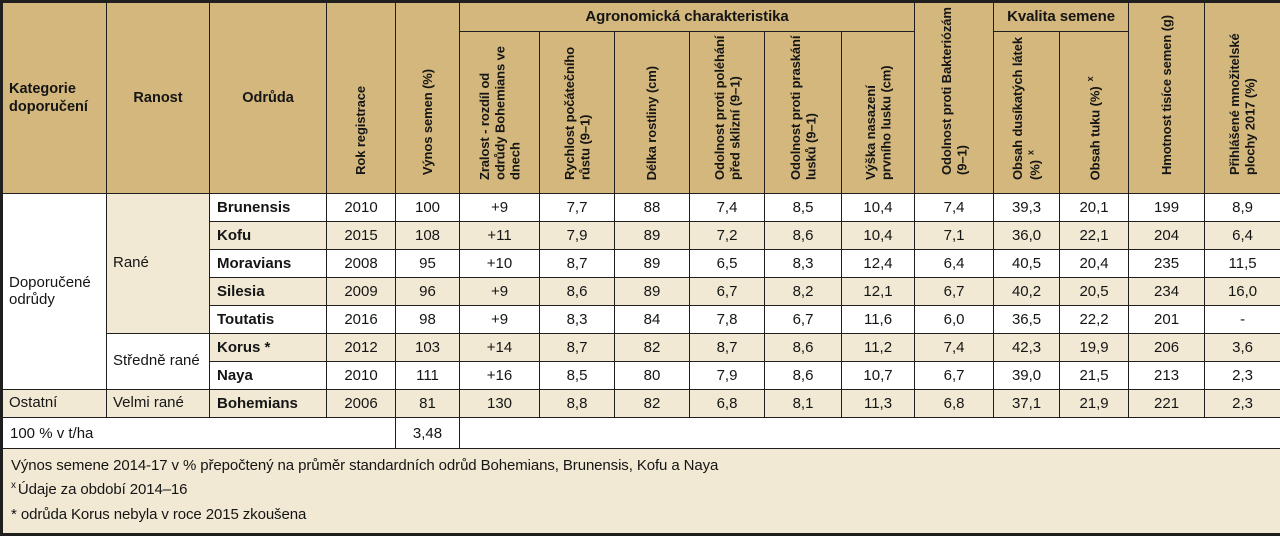 The height and width of the screenshot is (536, 1280). What do you see at coordinates (427, 122) in the screenshot?
I see `rotated-label: Výnos semen (%)` at bounding box center [427, 122].